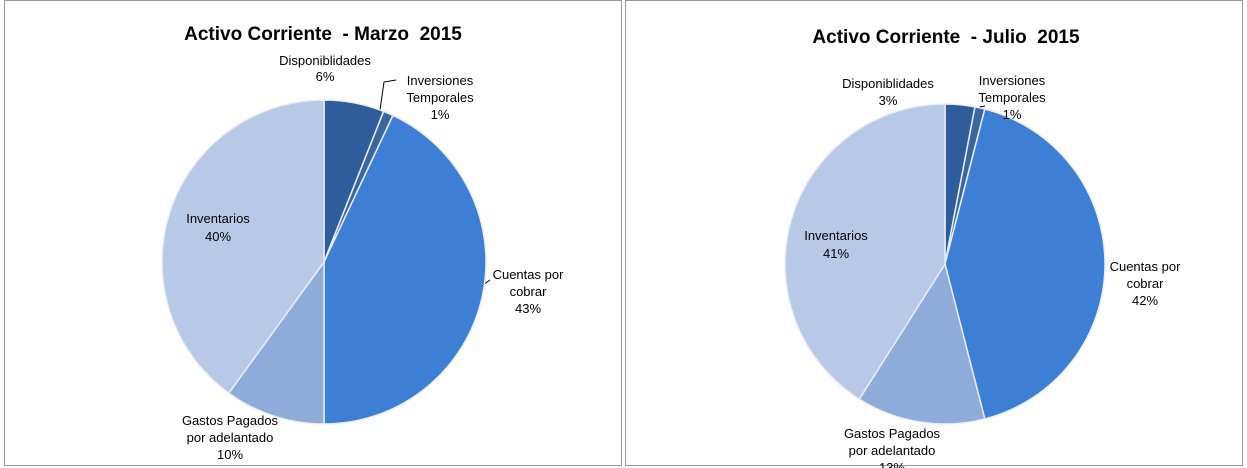  Describe the element at coordinates (892, 464) in the screenshot. I see `slice-percent: 13%` at that location.